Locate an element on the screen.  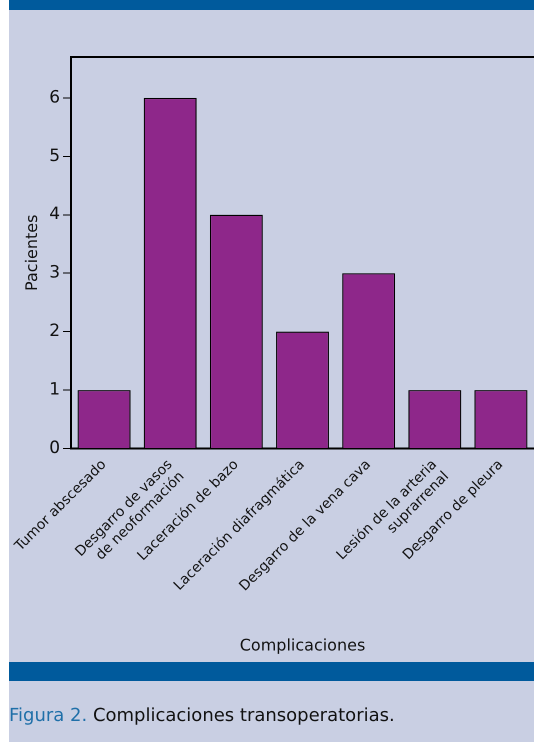
x-axis-title: Complicaciones is located at coordinates (303, 645).